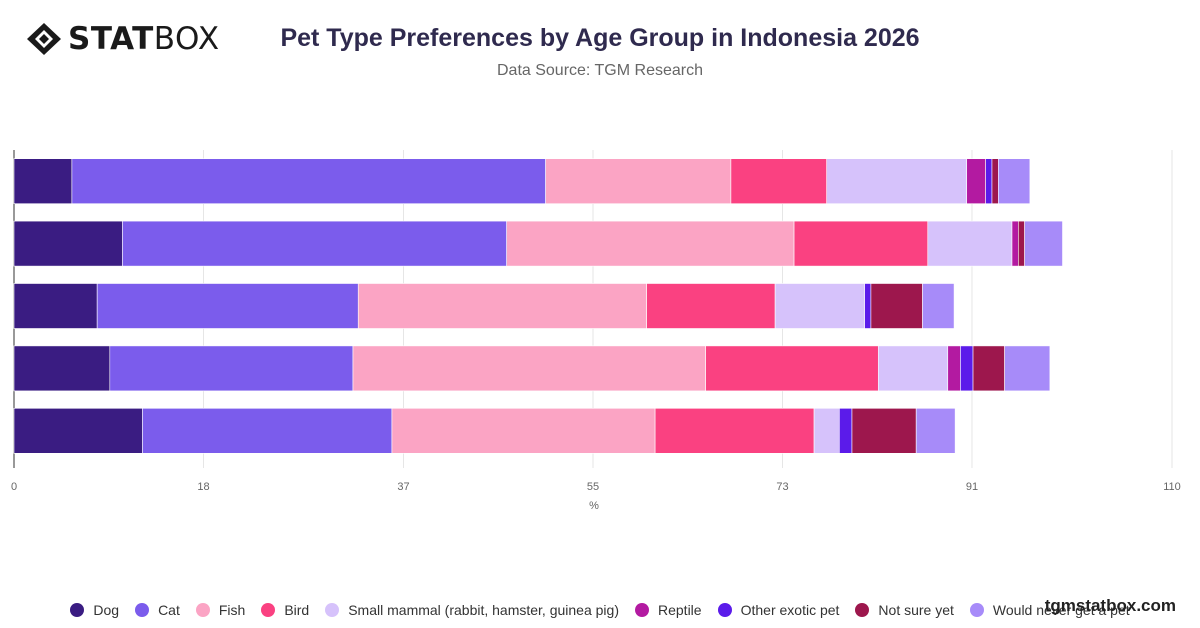 This screenshot has width=1200, height=628. I want to click on bar-segment-other-row1, so click(989, 181).